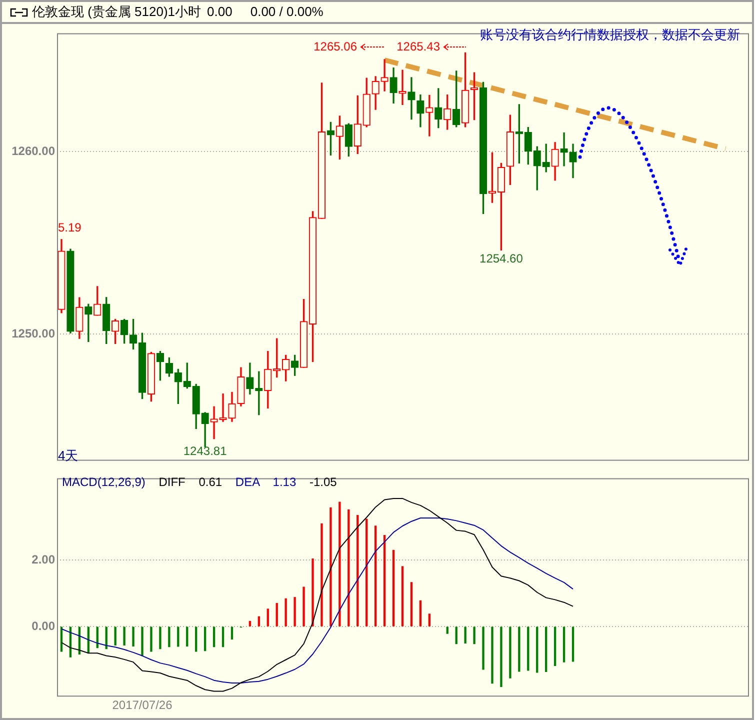 The width and height of the screenshot is (756, 720). What do you see at coordinates (44, 625) in the screenshot?
I see `y-tick-label: 0.00` at bounding box center [44, 625].